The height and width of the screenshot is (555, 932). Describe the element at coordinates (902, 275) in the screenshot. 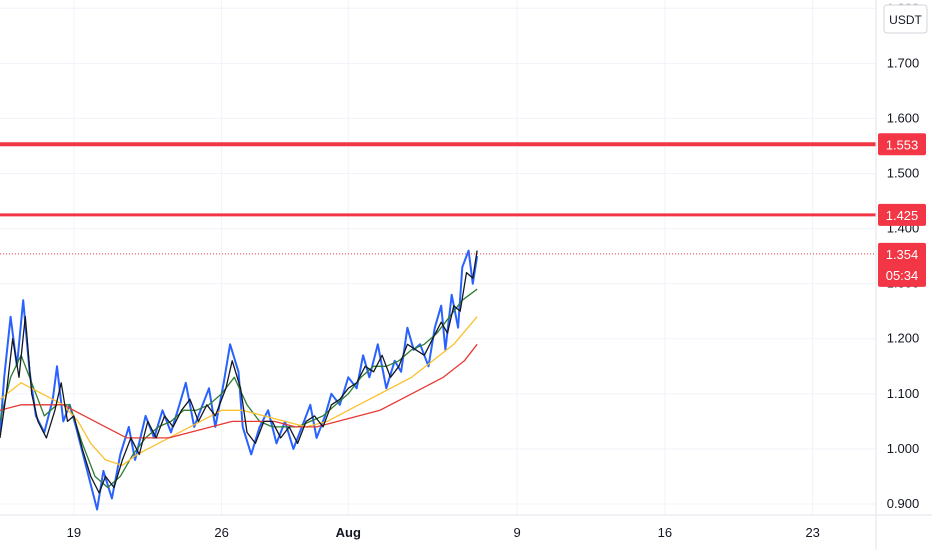

I see `countdown-text: 05:34` at that location.